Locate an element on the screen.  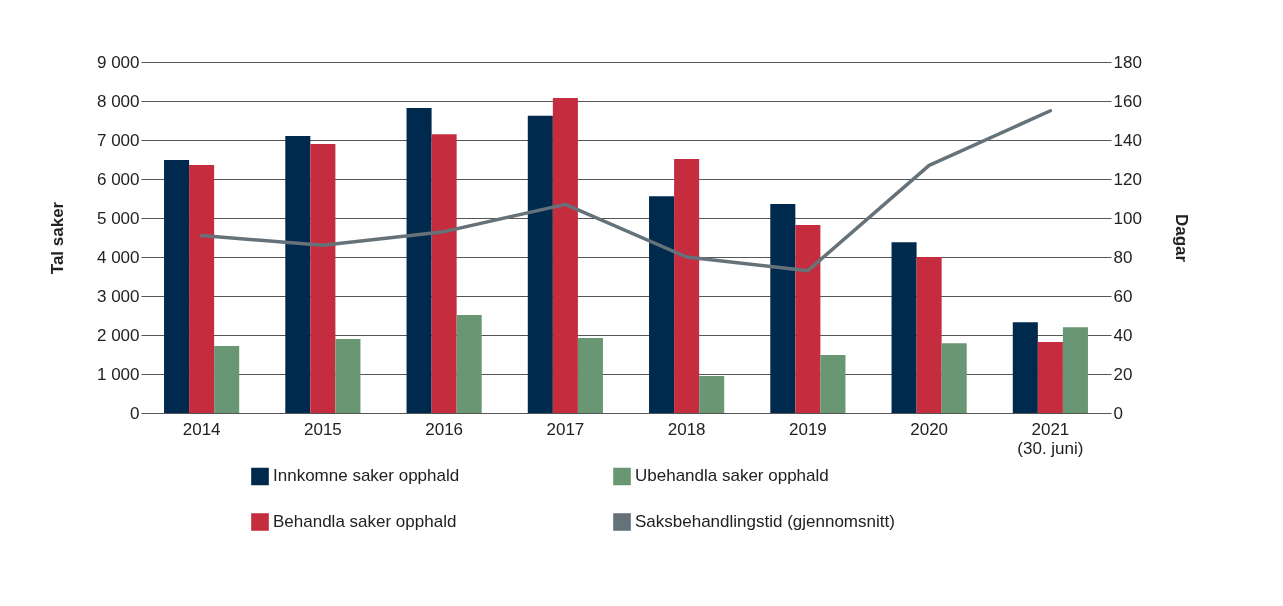
x-tick-label: 2020 is located at coordinates (929, 429).